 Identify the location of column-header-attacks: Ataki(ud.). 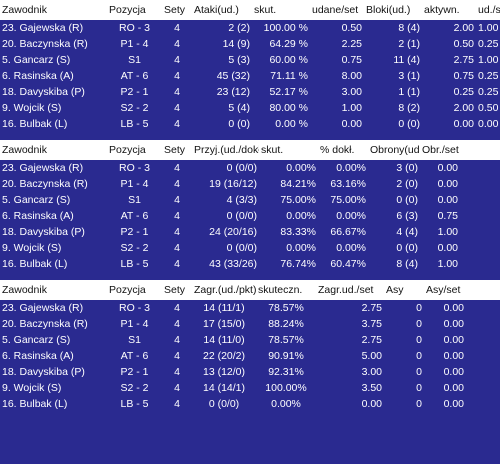
(216, 10).